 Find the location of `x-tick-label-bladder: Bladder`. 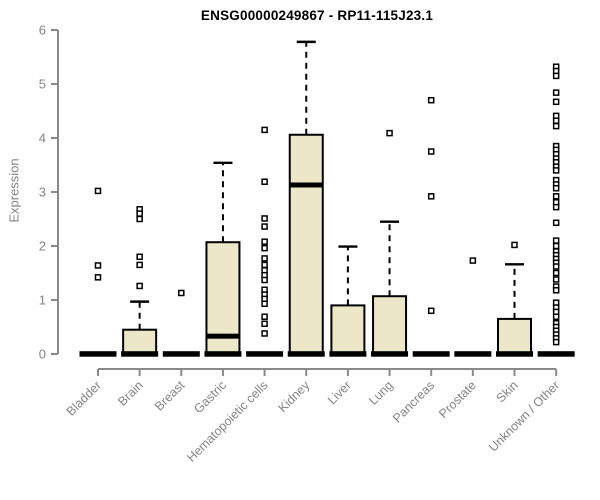

x-tick-label-bladder: Bladder is located at coordinates (84, 398).